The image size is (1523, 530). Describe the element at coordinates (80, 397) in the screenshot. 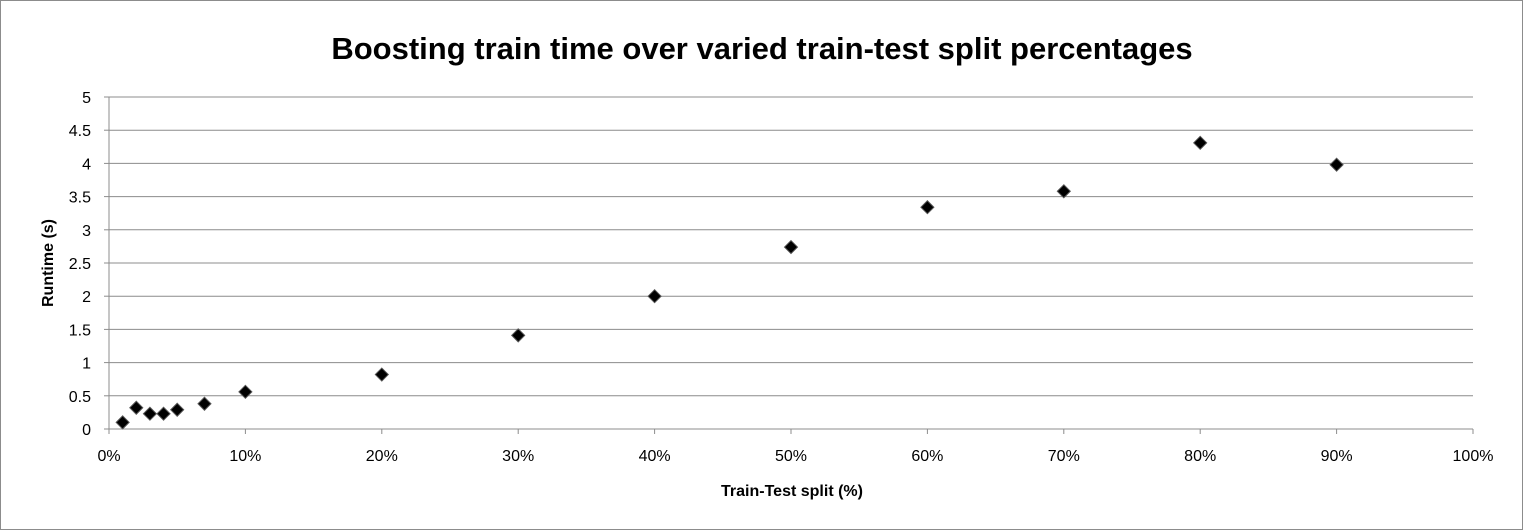

I see `y-tick-label: 0.5` at that location.